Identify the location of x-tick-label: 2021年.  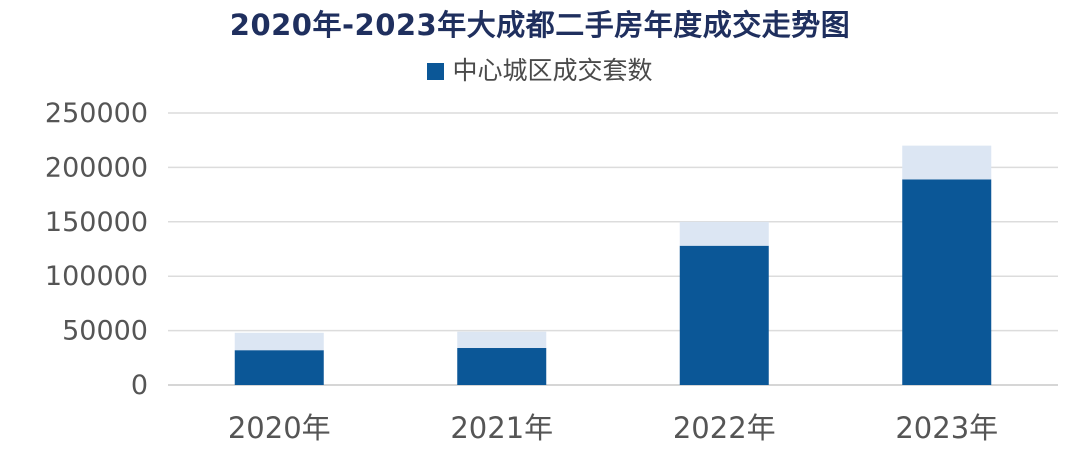
(501, 428).